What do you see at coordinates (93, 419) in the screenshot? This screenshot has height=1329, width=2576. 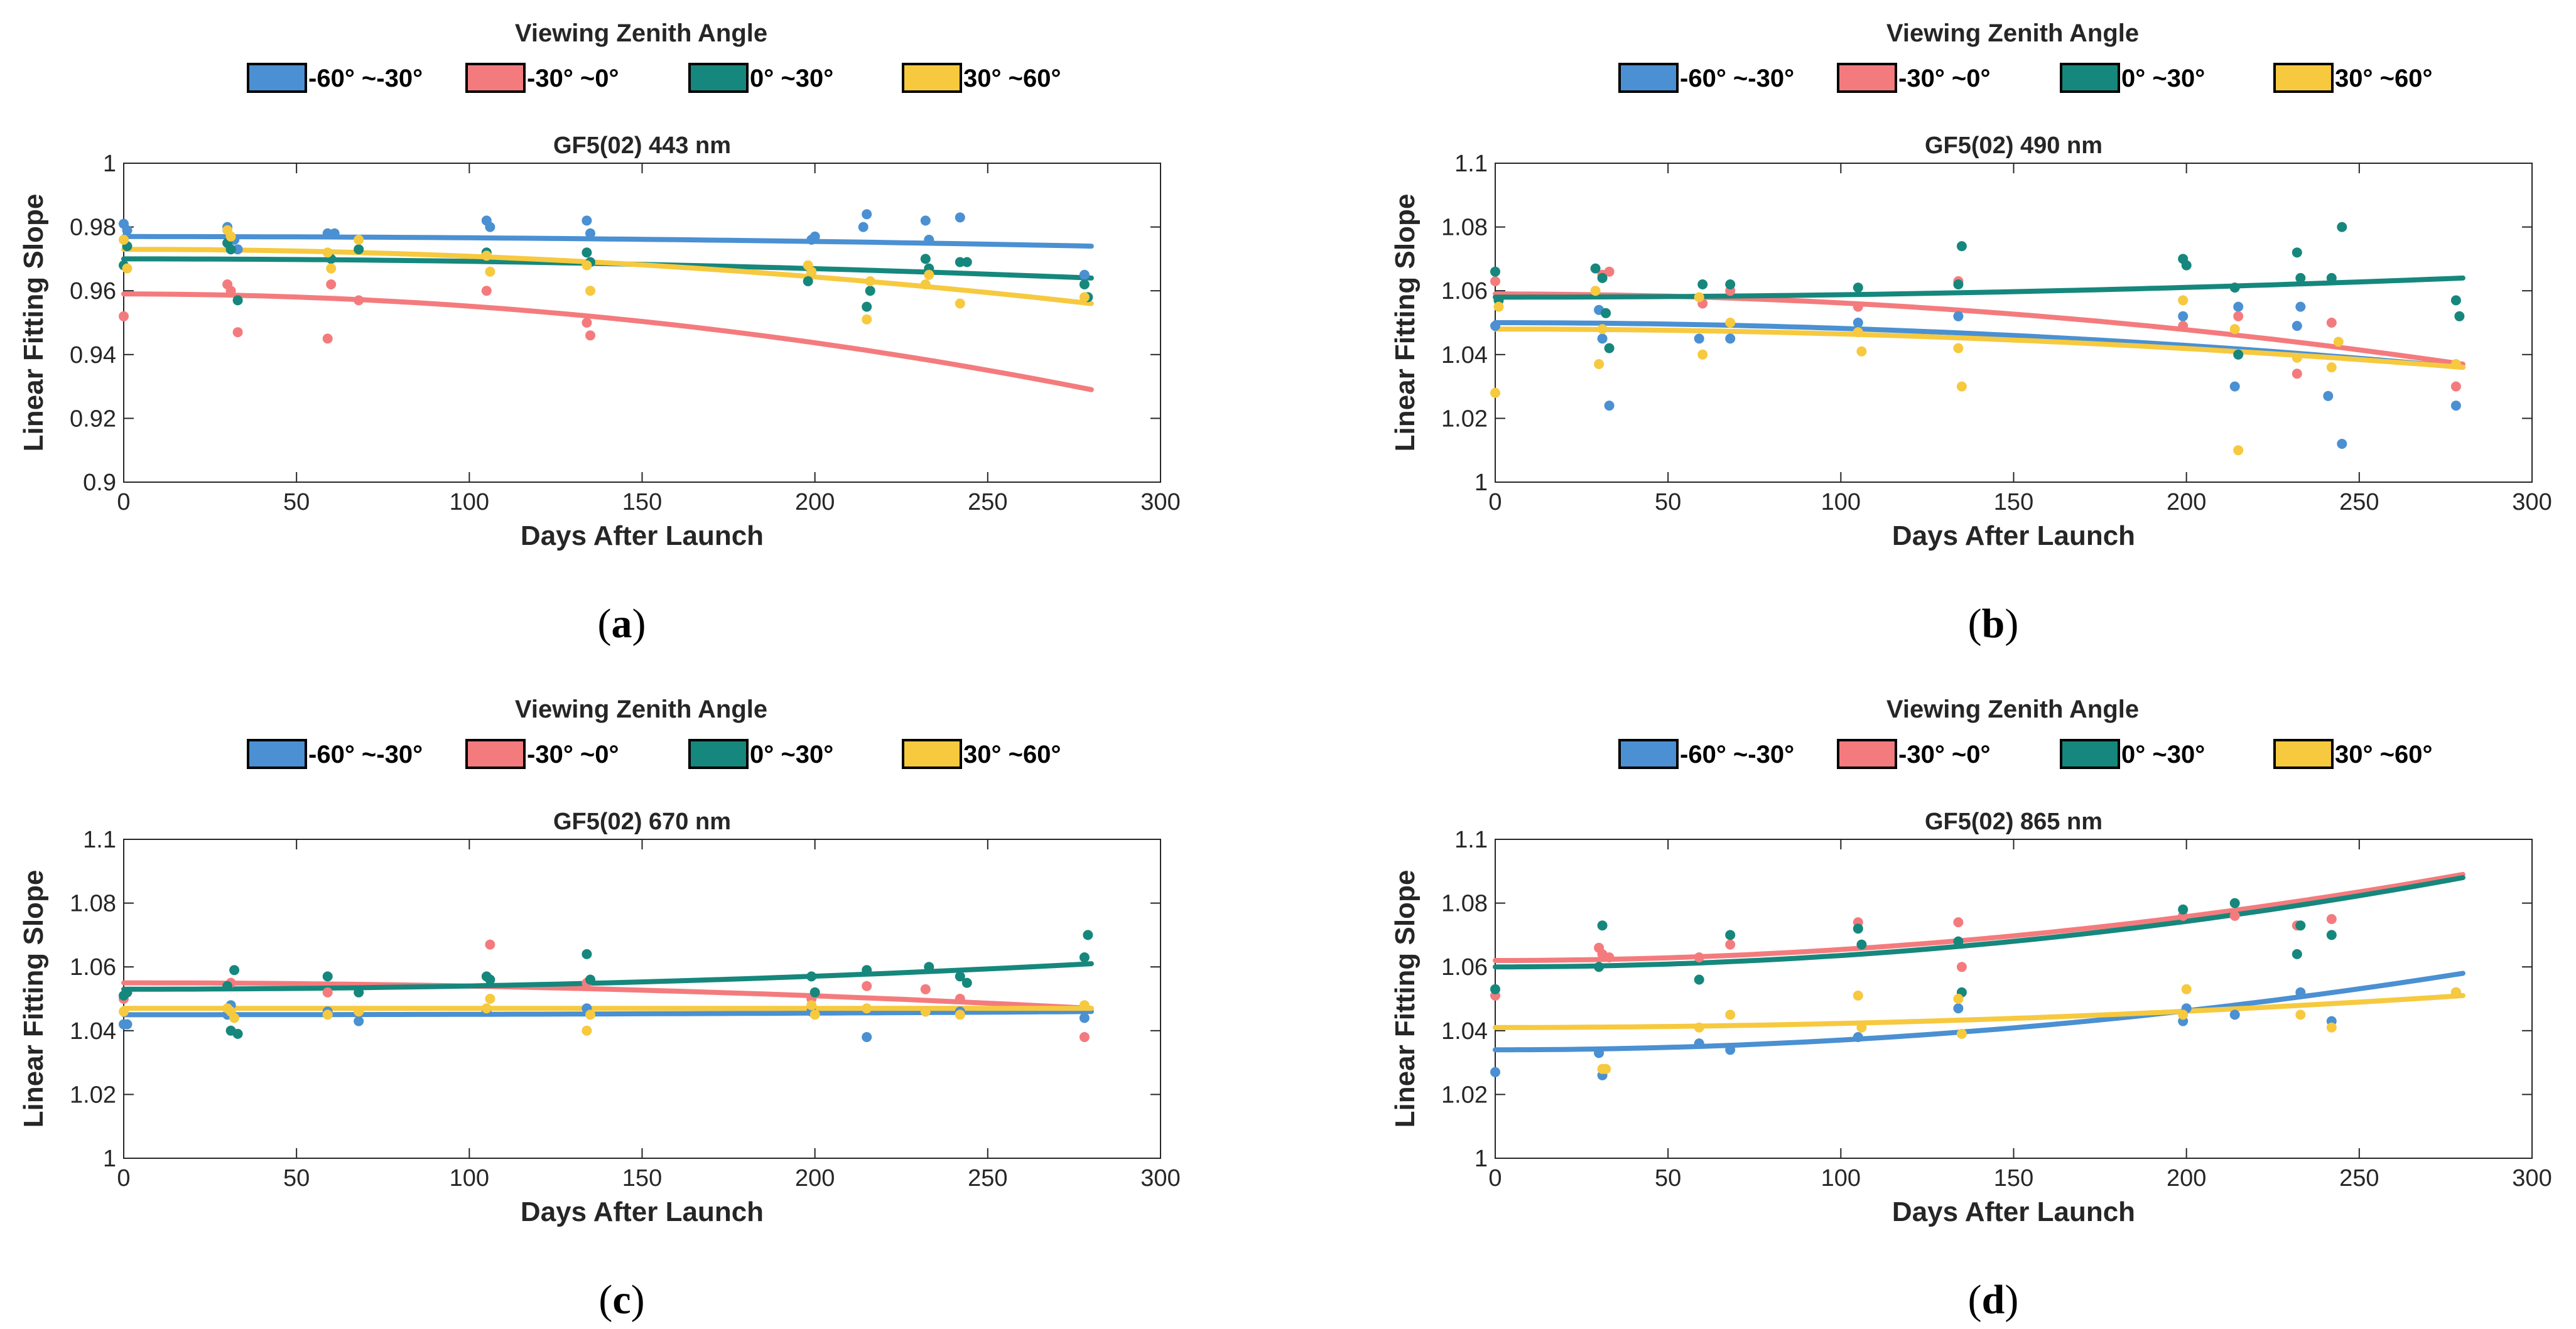 I see `y-tick-label: 0.92` at bounding box center [93, 419].